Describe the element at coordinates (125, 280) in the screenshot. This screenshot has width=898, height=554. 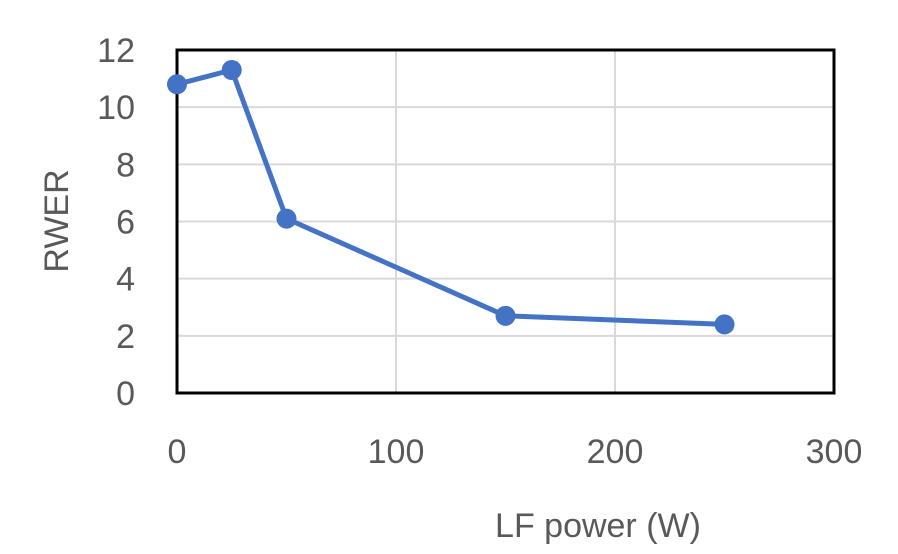
I see `y-tick-label-2: 4` at that location.